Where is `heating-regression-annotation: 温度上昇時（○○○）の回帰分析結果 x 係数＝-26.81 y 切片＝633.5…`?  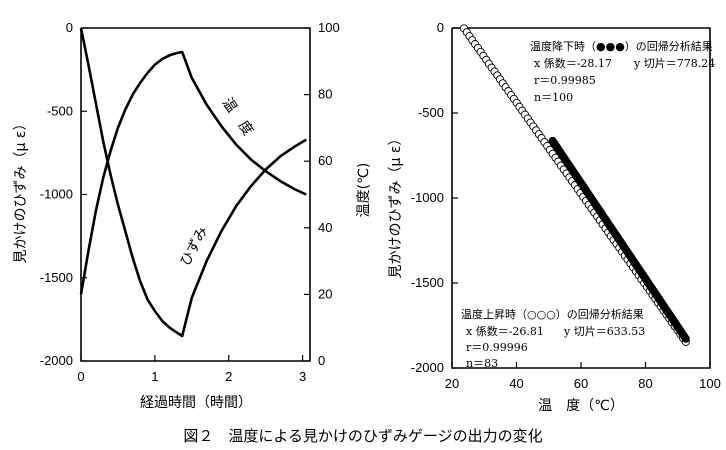
heating-regression-annotation: 温度上昇時（○○○）の回帰分析結果 x 係数＝-26.81 y 切片＝633.5… is located at coordinates (553, 338).